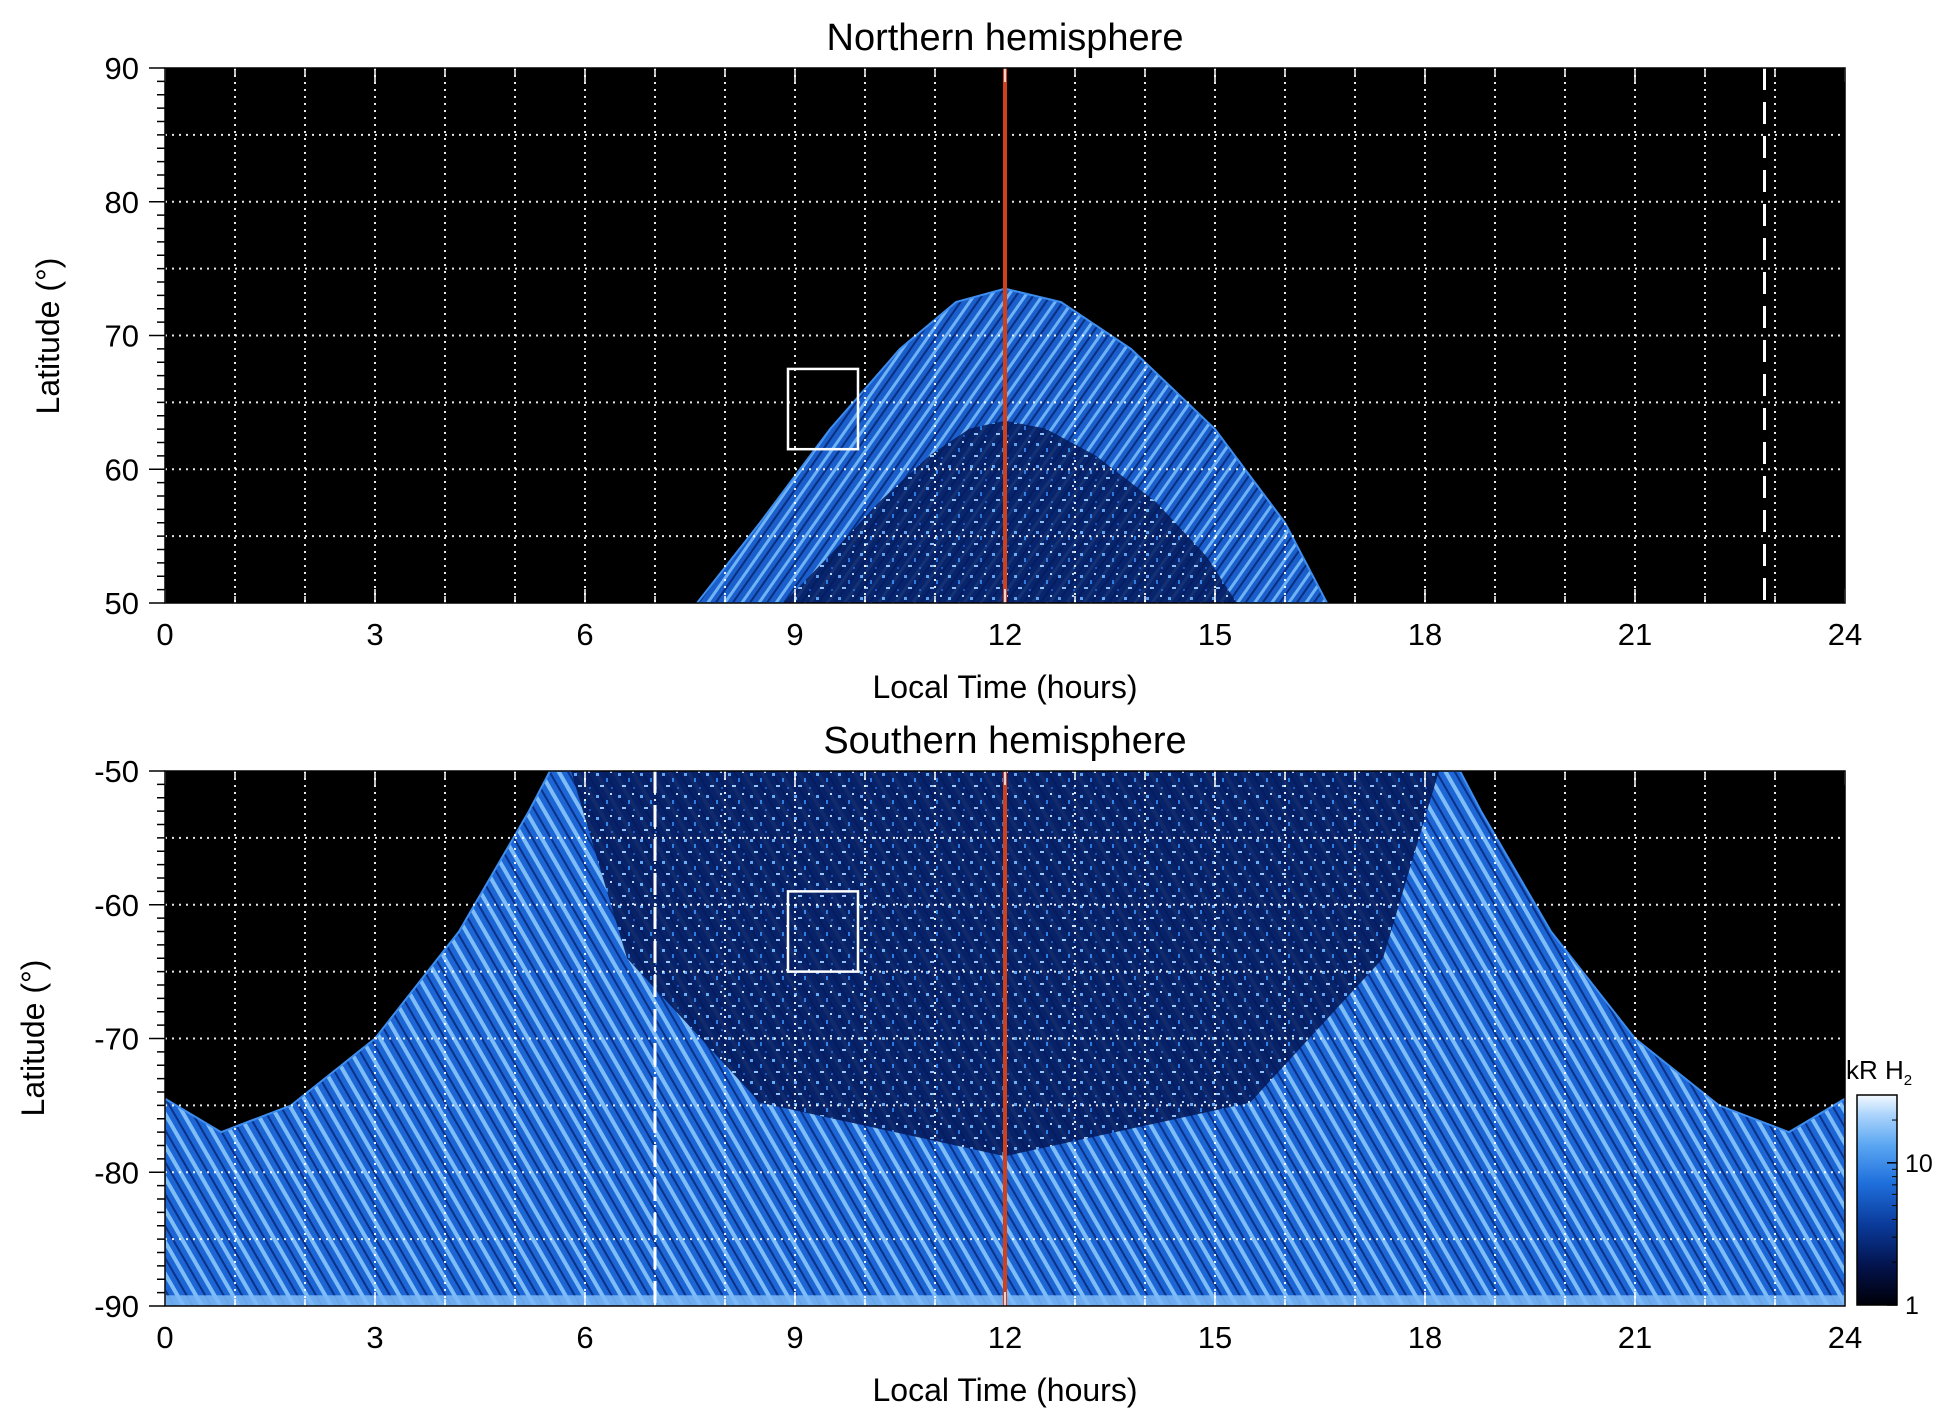 The width and height of the screenshot is (1950, 1423). I want to click on colorbar: kR H2 1 10, so click(1889, 1187).